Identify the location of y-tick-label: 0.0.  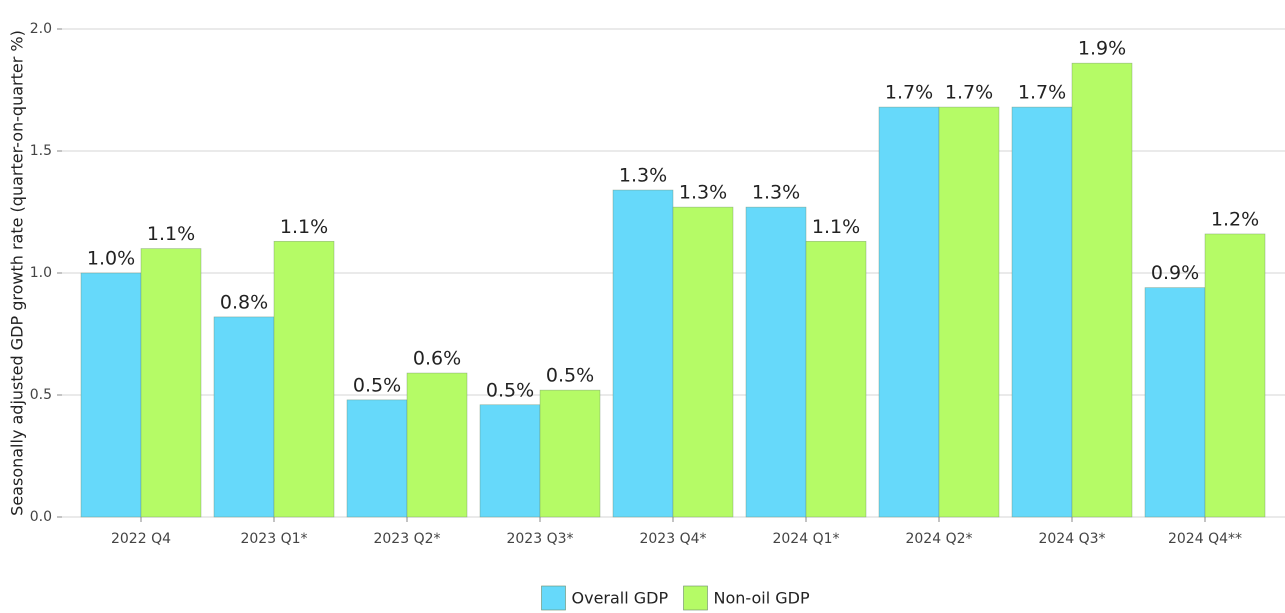
(41, 517).